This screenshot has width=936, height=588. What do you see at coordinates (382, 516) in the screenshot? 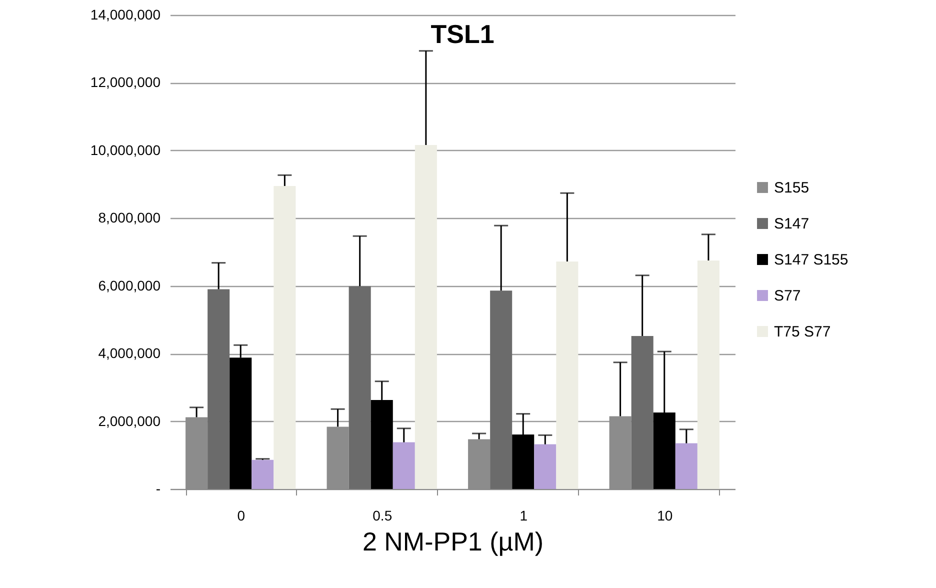
I see `x-tick-label: 0.5` at bounding box center [382, 516].